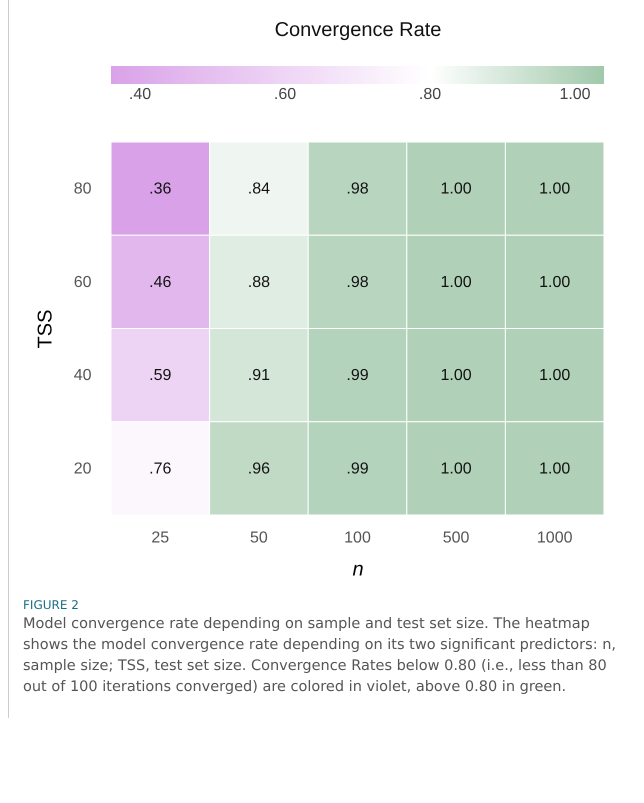 This screenshot has height=803, width=644. What do you see at coordinates (83, 189) in the screenshot?
I see `y-tick-label: 80` at bounding box center [83, 189].